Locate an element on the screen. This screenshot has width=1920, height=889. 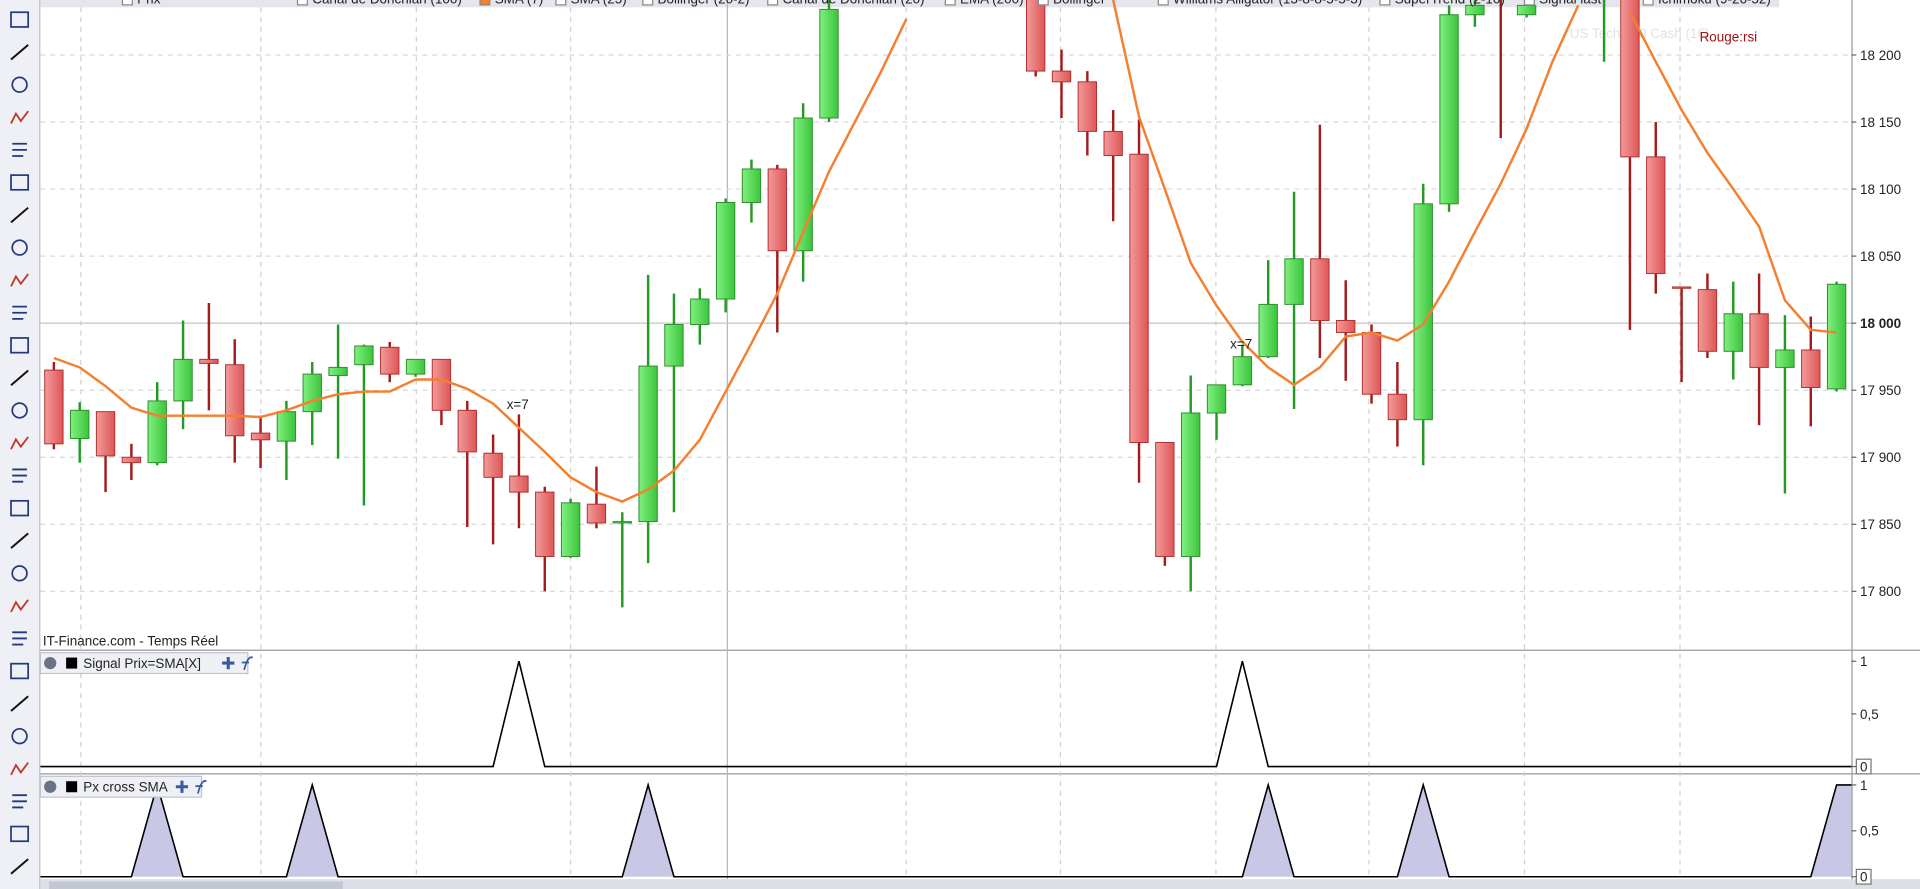
indicator-label: Canal de Donchian (100) is located at coordinates (387, 3).